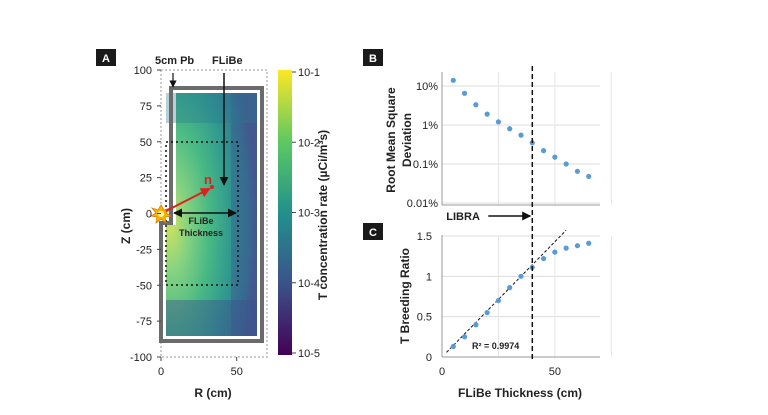 The image size is (768, 415). I want to click on panel-b-y-tick-label: 0.1%, so click(425, 165).